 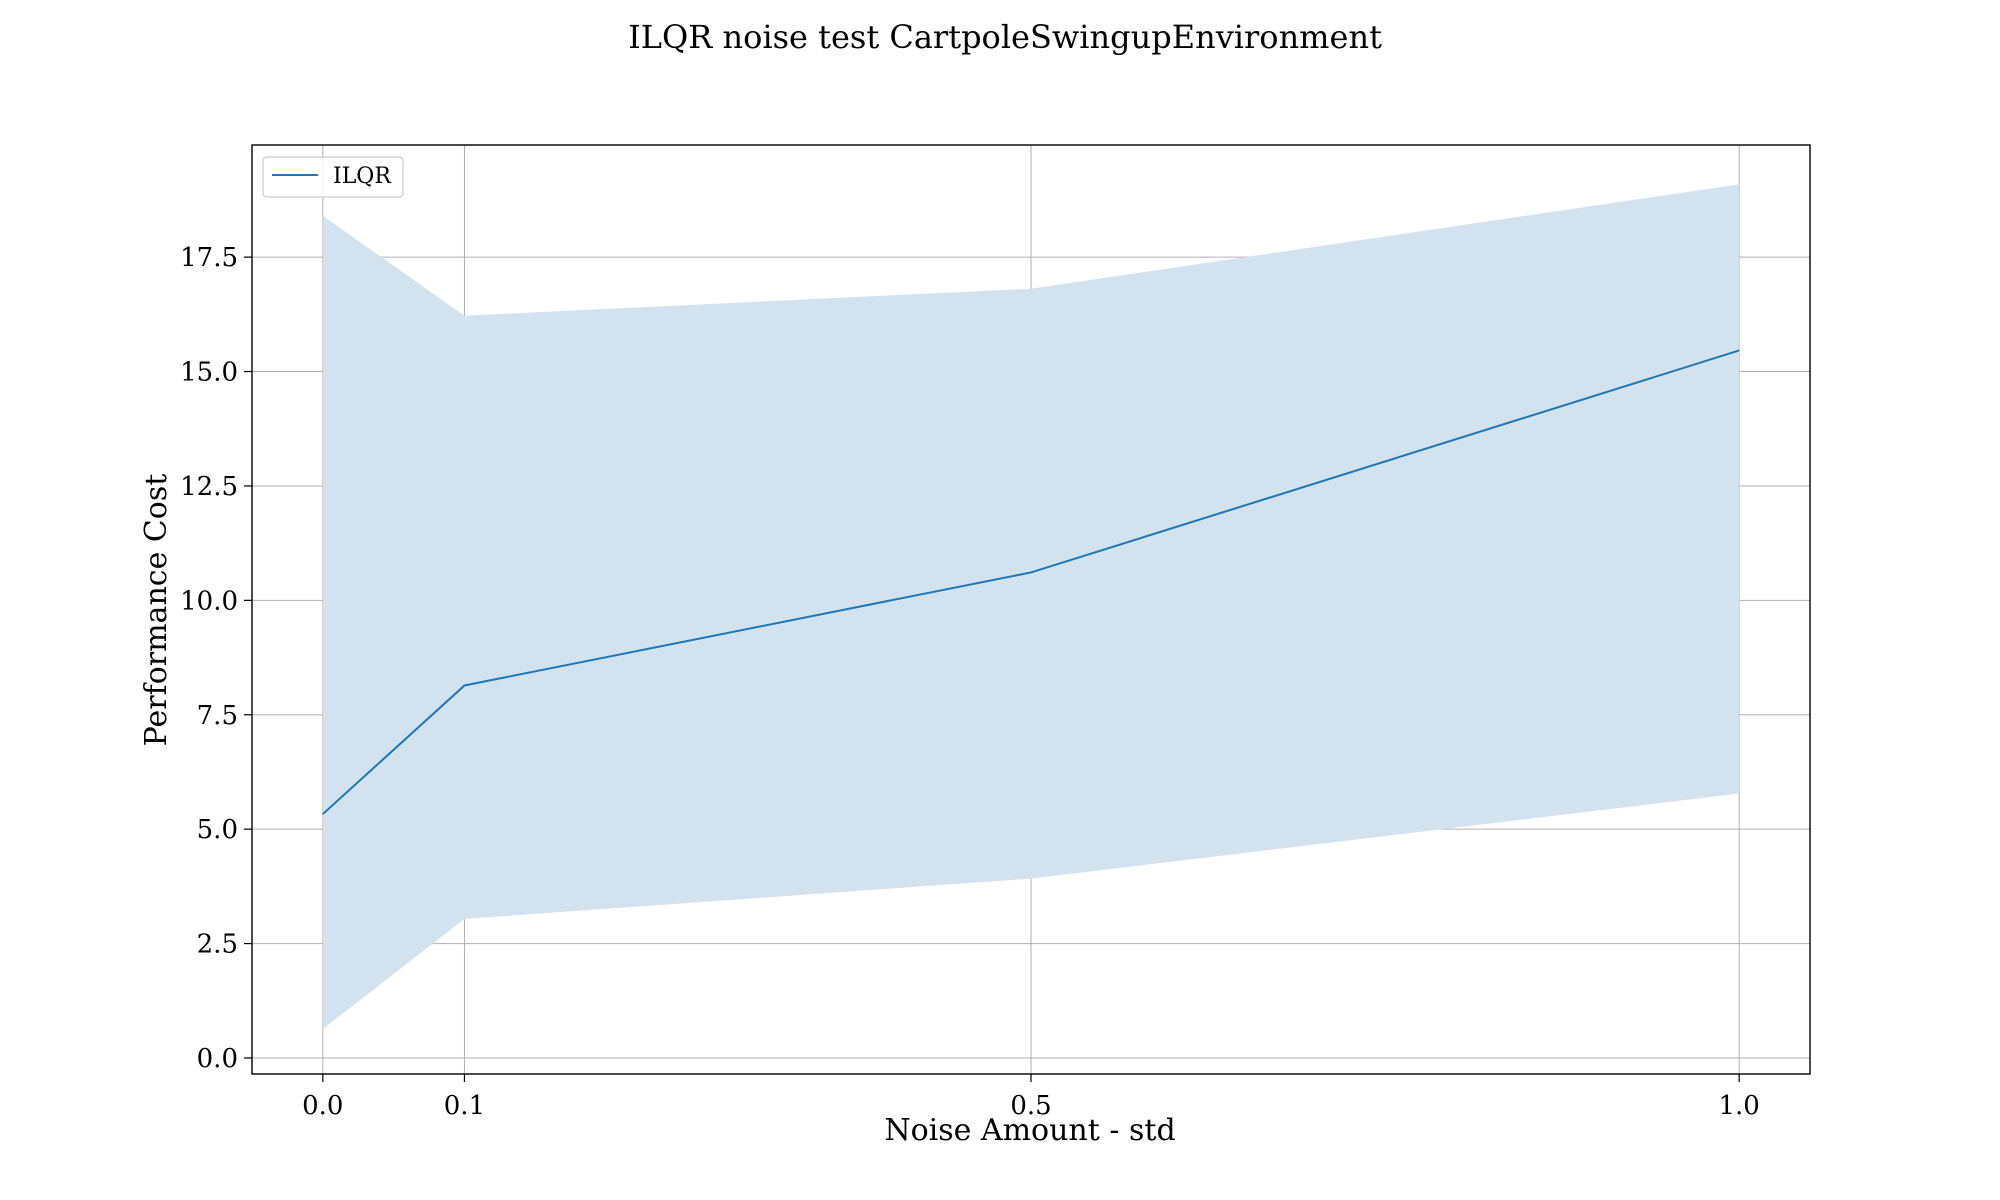 What do you see at coordinates (209, 487) in the screenshot?
I see `y-tick-label: 12.5` at bounding box center [209, 487].